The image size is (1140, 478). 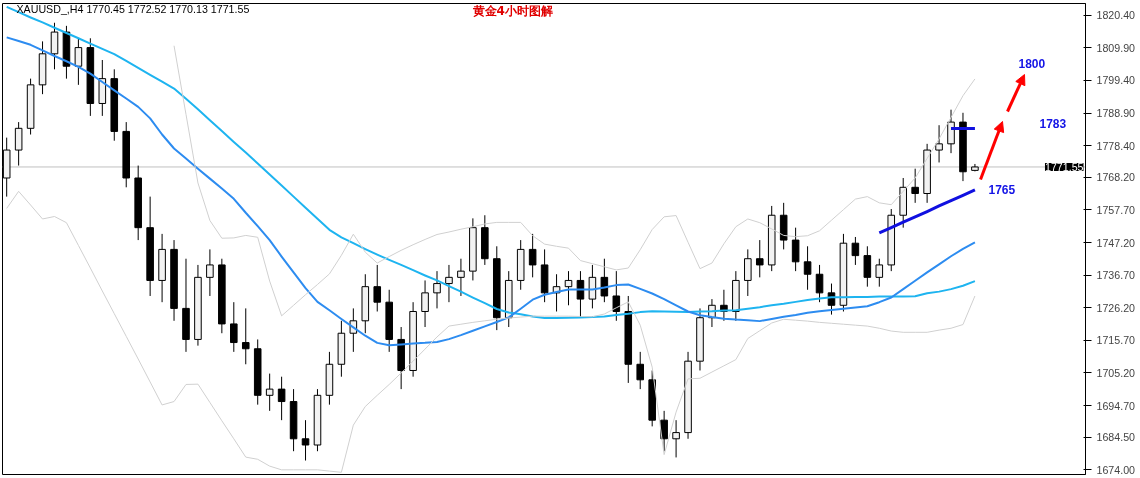 What do you see at coordinates (1116, 405) in the screenshot?
I see `y-tick-label: 1694.70` at bounding box center [1116, 405].